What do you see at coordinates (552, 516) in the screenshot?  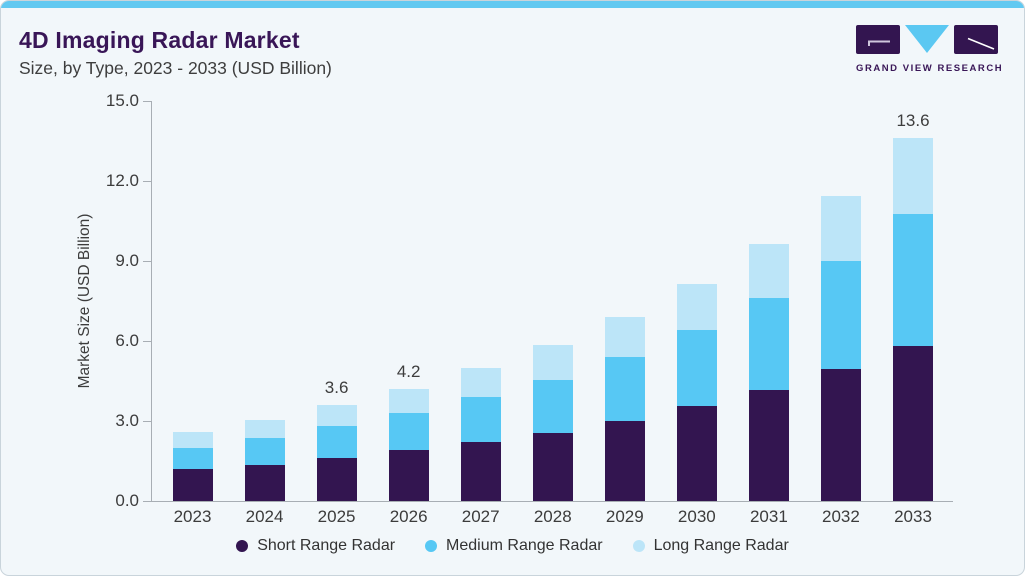 I see `x-axis-label-2028: 2028` at bounding box center [552, 516].